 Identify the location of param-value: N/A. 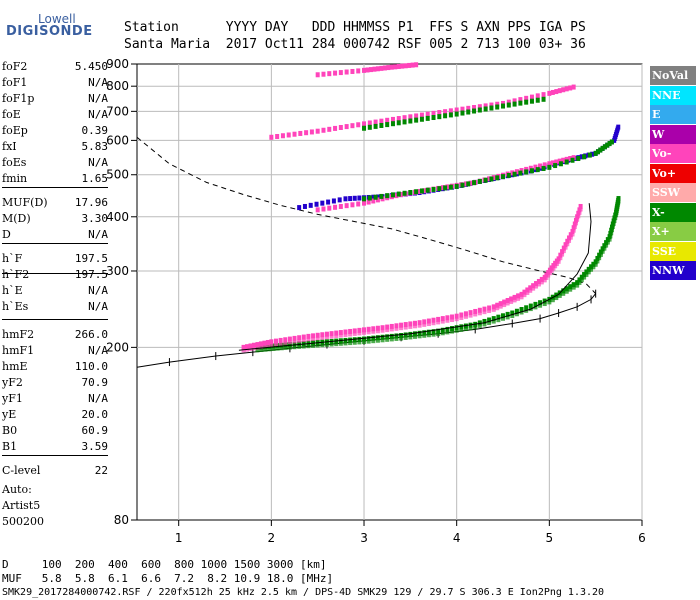
(98, 234).